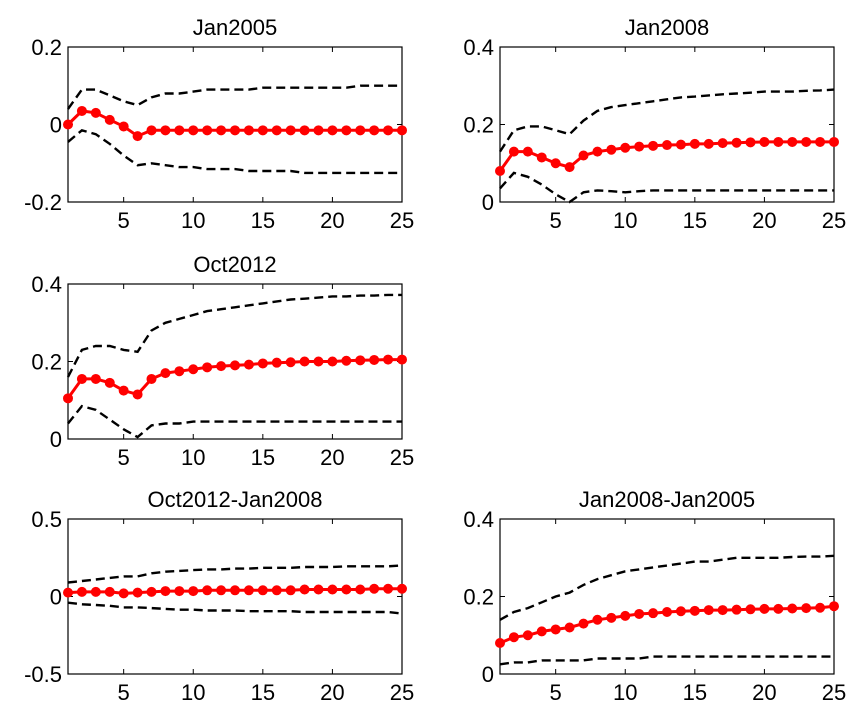  I want to click on subplot-oct2012: Oct2012 5 10 15 20 25 0 0.2 0.4, so click(222, 361).